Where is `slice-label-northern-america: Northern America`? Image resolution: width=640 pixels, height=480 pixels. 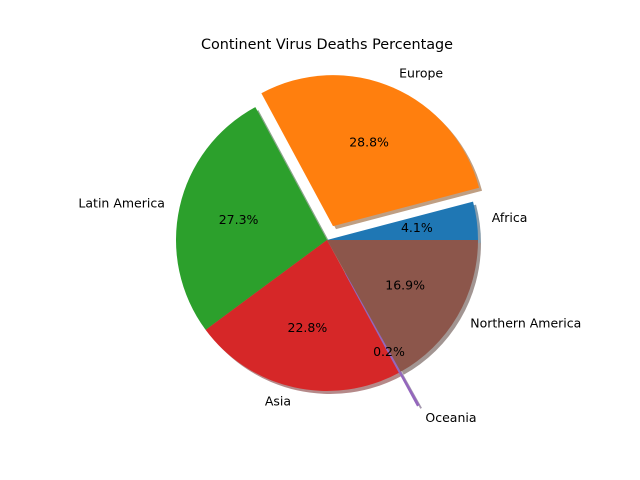 slice-label-northern-america: Northern America is located at coordinates (525, 323).